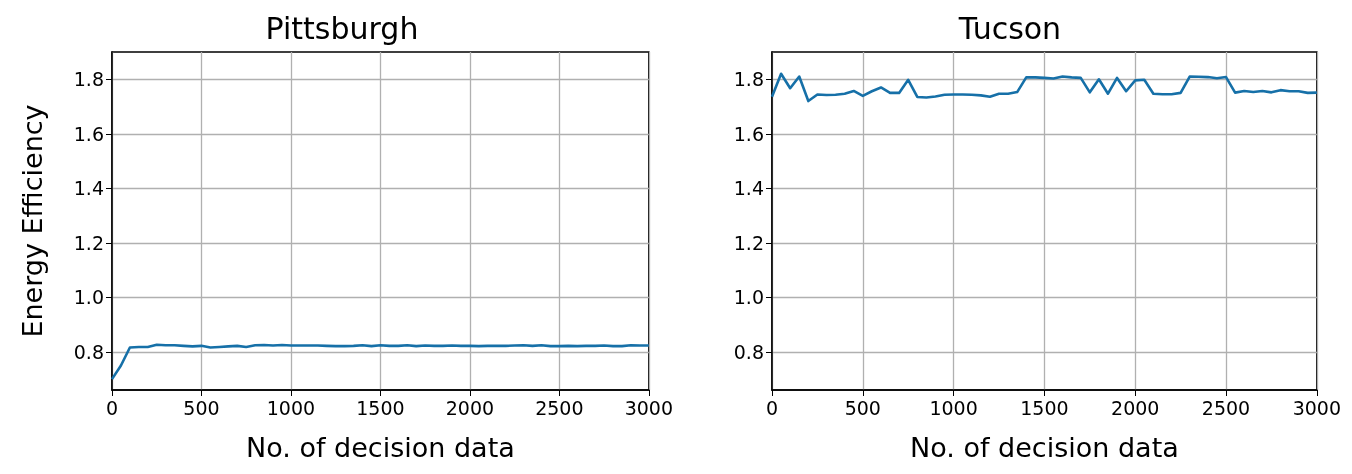 The image size is (1352, 474). What do you see at coordinates (342, 28) in the screenshot?
I see `chart-title: Pittsburgh` at bounding box center [342, 28].